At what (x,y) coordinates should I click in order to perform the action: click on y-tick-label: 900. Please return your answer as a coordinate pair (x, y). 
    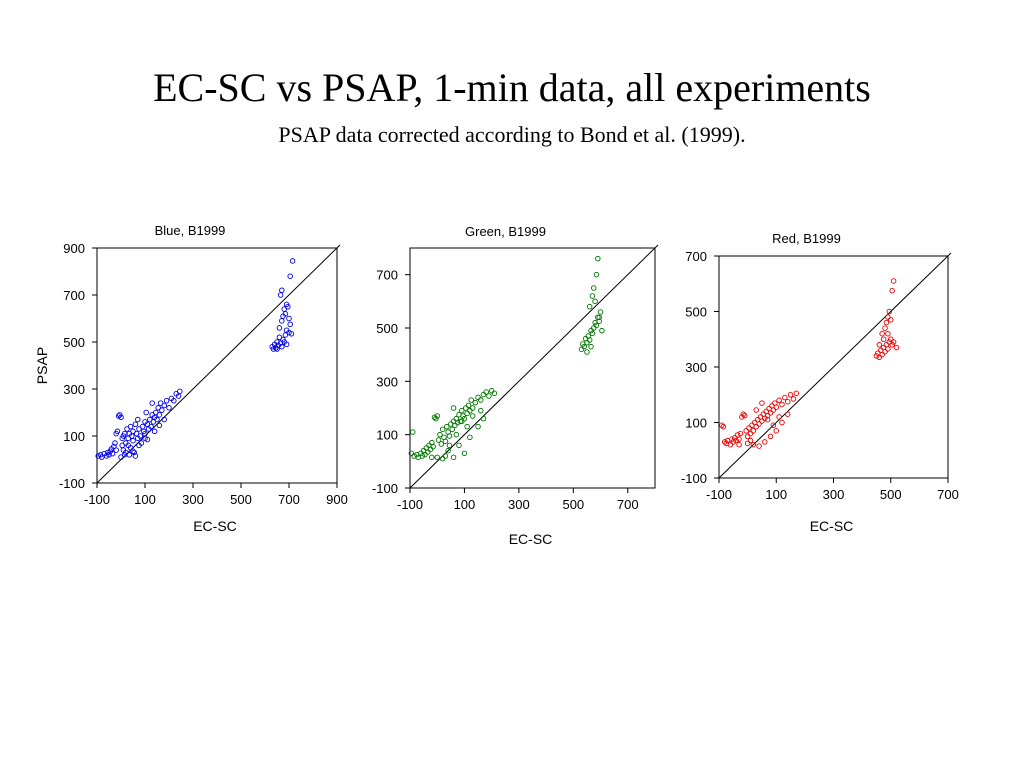
    Looking at the image, I should click on (74, 248).